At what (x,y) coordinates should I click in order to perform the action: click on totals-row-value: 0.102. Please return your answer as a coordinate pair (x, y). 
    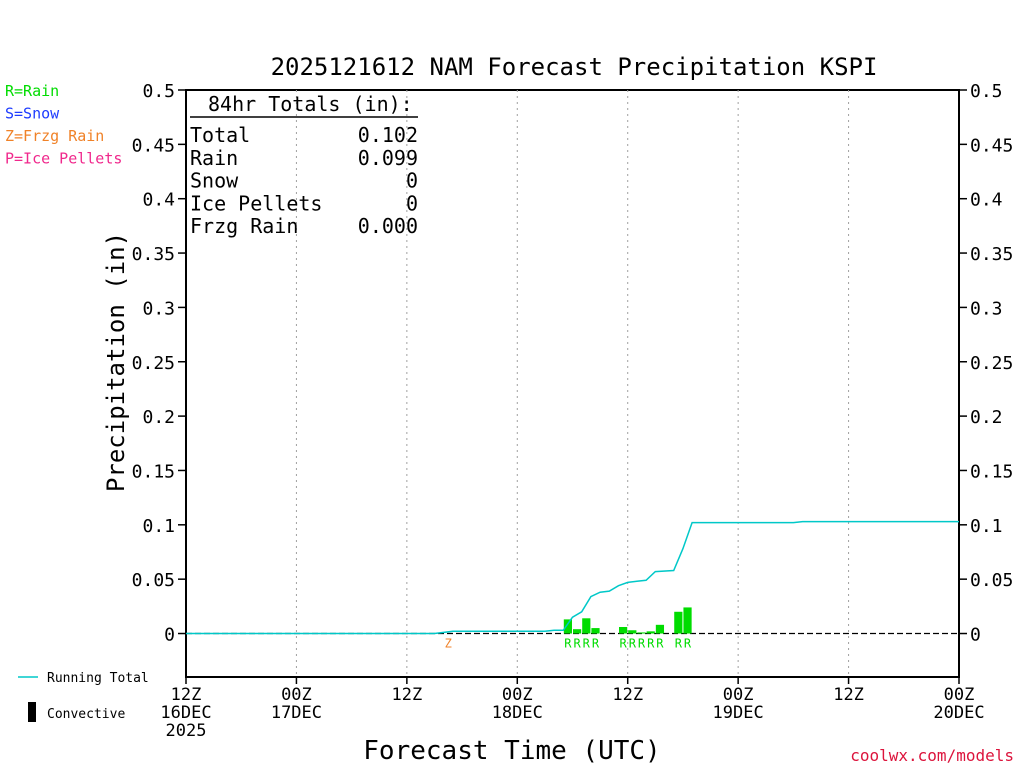
    Looking at the image, I should click on (388, 135).